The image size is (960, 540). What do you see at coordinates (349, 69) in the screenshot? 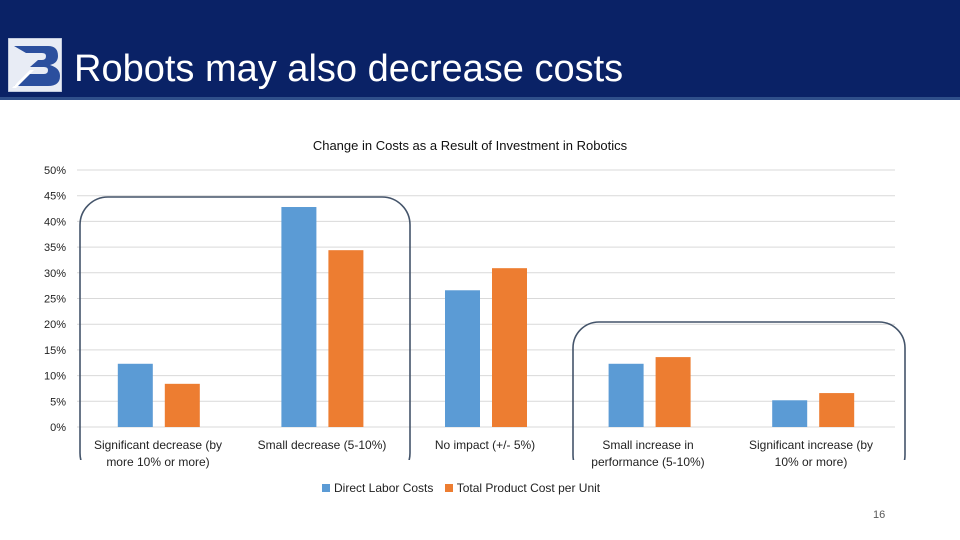
I see `slide-title: Robots may also decrease costs` at bounding box center [349, 69].